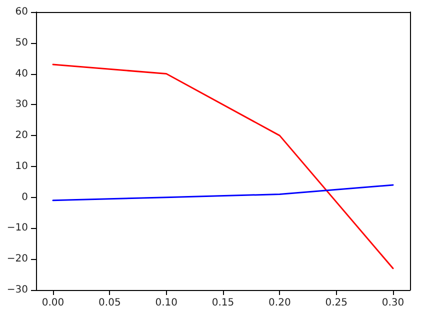  Describe the element at coordinates (21, 136) in the screenshot. I see `y-tick-label: 20` at that location.